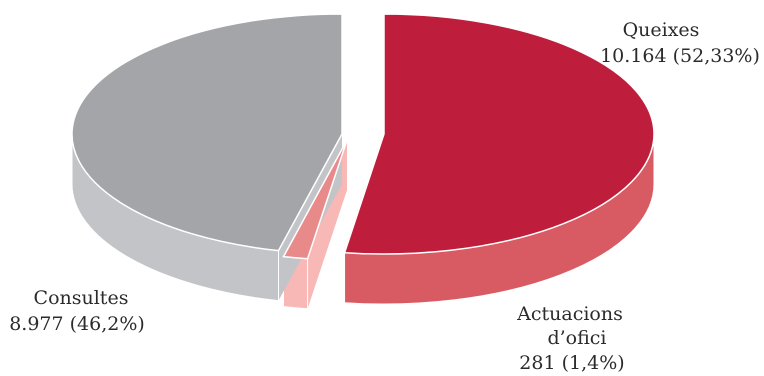 The height and width of the screenshot is (376, 764). I want to click on slice-value-consultes: 8.977 (46,2%), so click(77, 324).